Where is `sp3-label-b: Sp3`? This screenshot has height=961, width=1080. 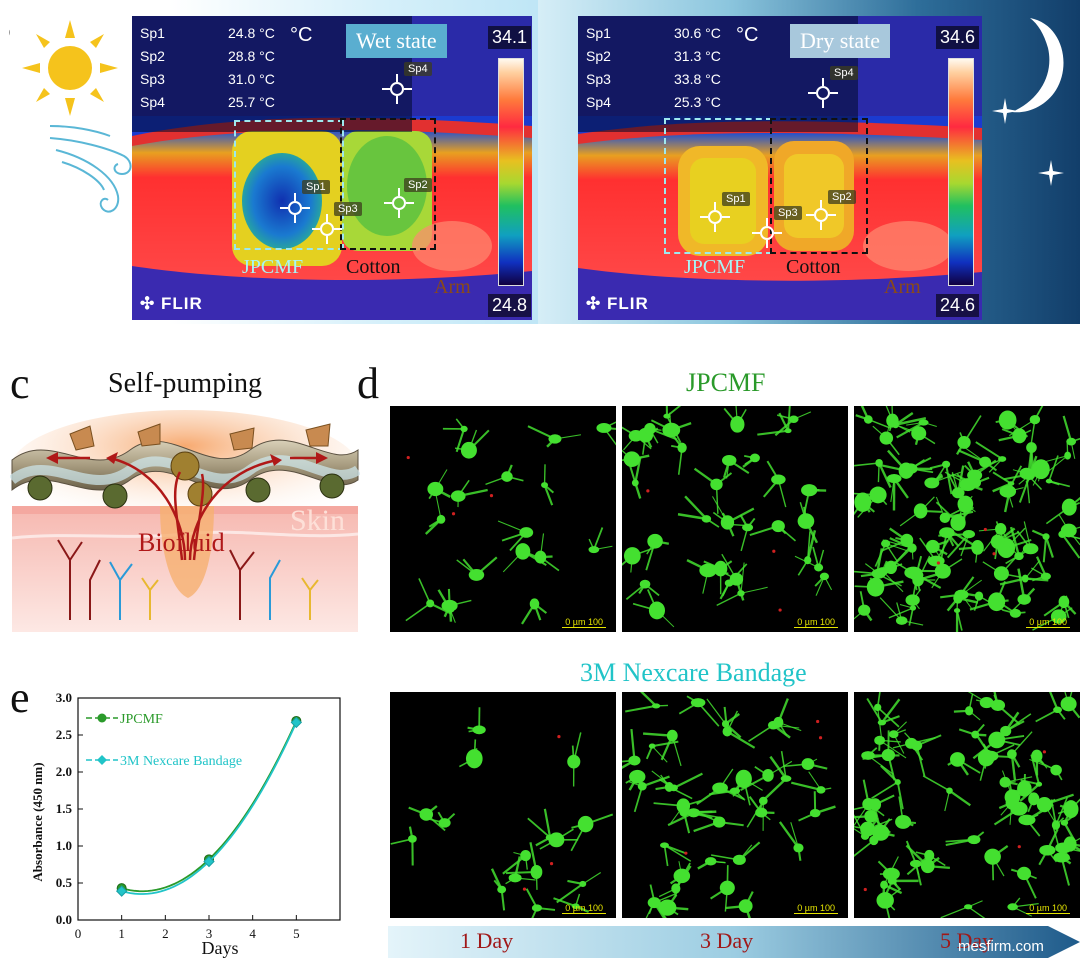
sp3-label-b: Sp3 is located at coordinates (598, 79).